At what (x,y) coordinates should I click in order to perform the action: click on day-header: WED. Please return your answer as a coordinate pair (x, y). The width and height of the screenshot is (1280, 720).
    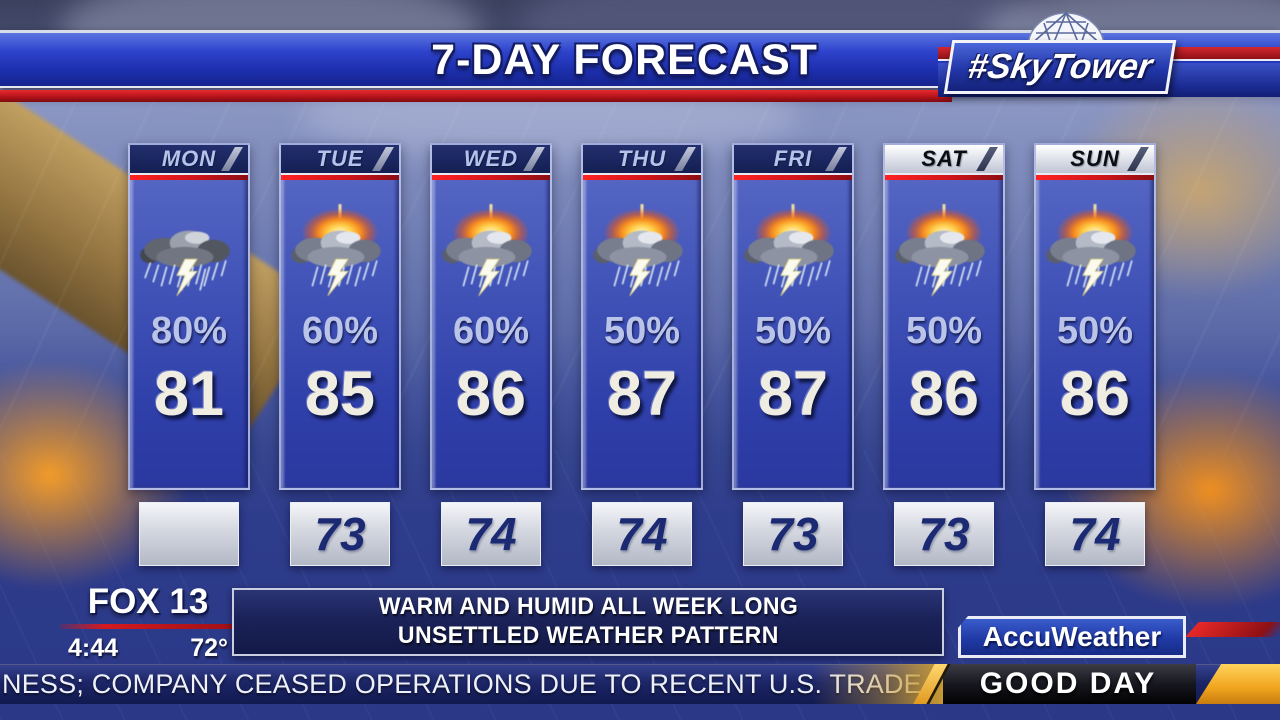
    Looking at the image, I should click on (491, 159).